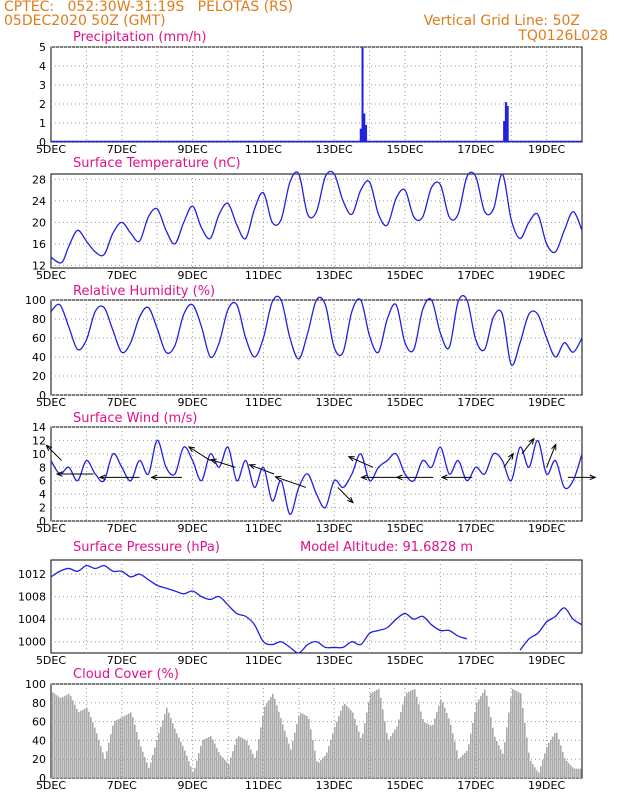 This screenshot has width=618, height=800. Describe the element at coordinates (404, 660) in the screenshot. I see `pres-xtick-label: 15DEC` at that location.